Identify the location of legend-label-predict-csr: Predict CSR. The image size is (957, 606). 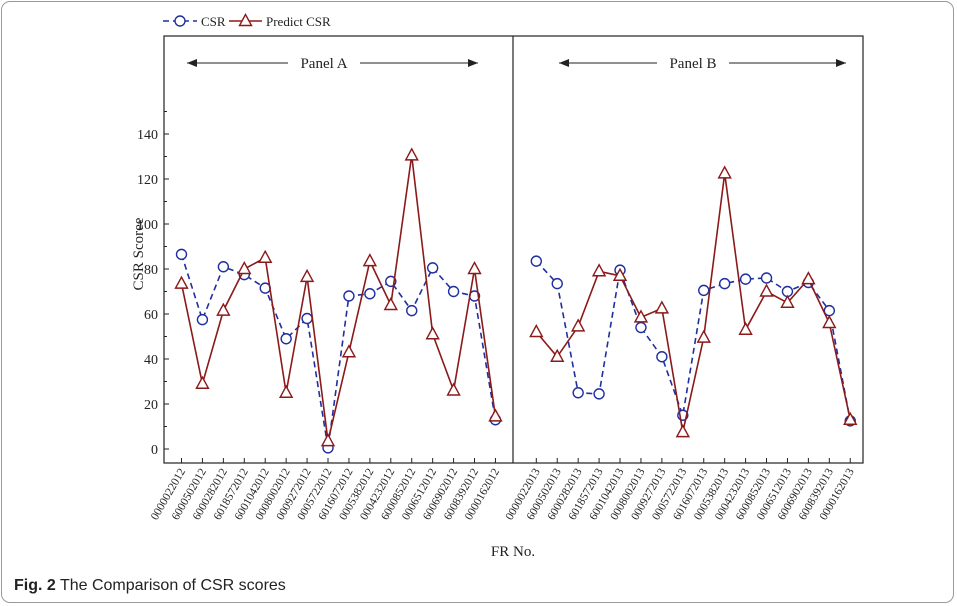
(298, 21).